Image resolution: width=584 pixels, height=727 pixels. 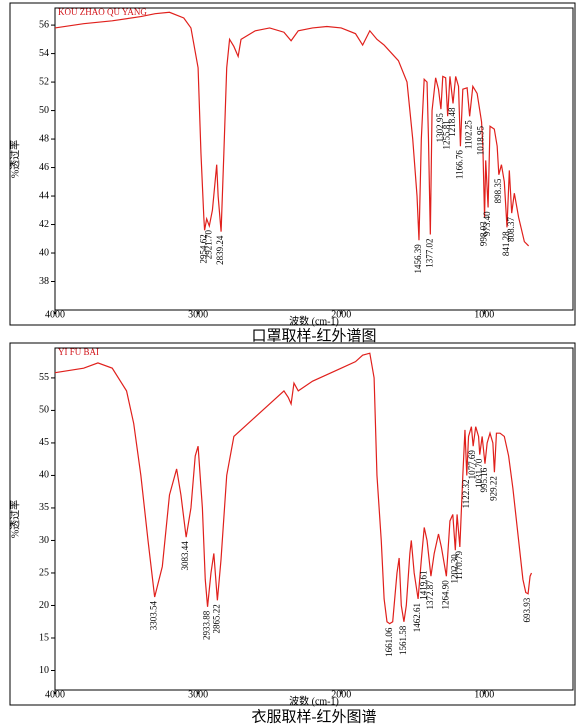 What do you see at coordinates (44, 138) in the screenshot?
I see `y-tick-label: 48` at bounding box center [44, 138].